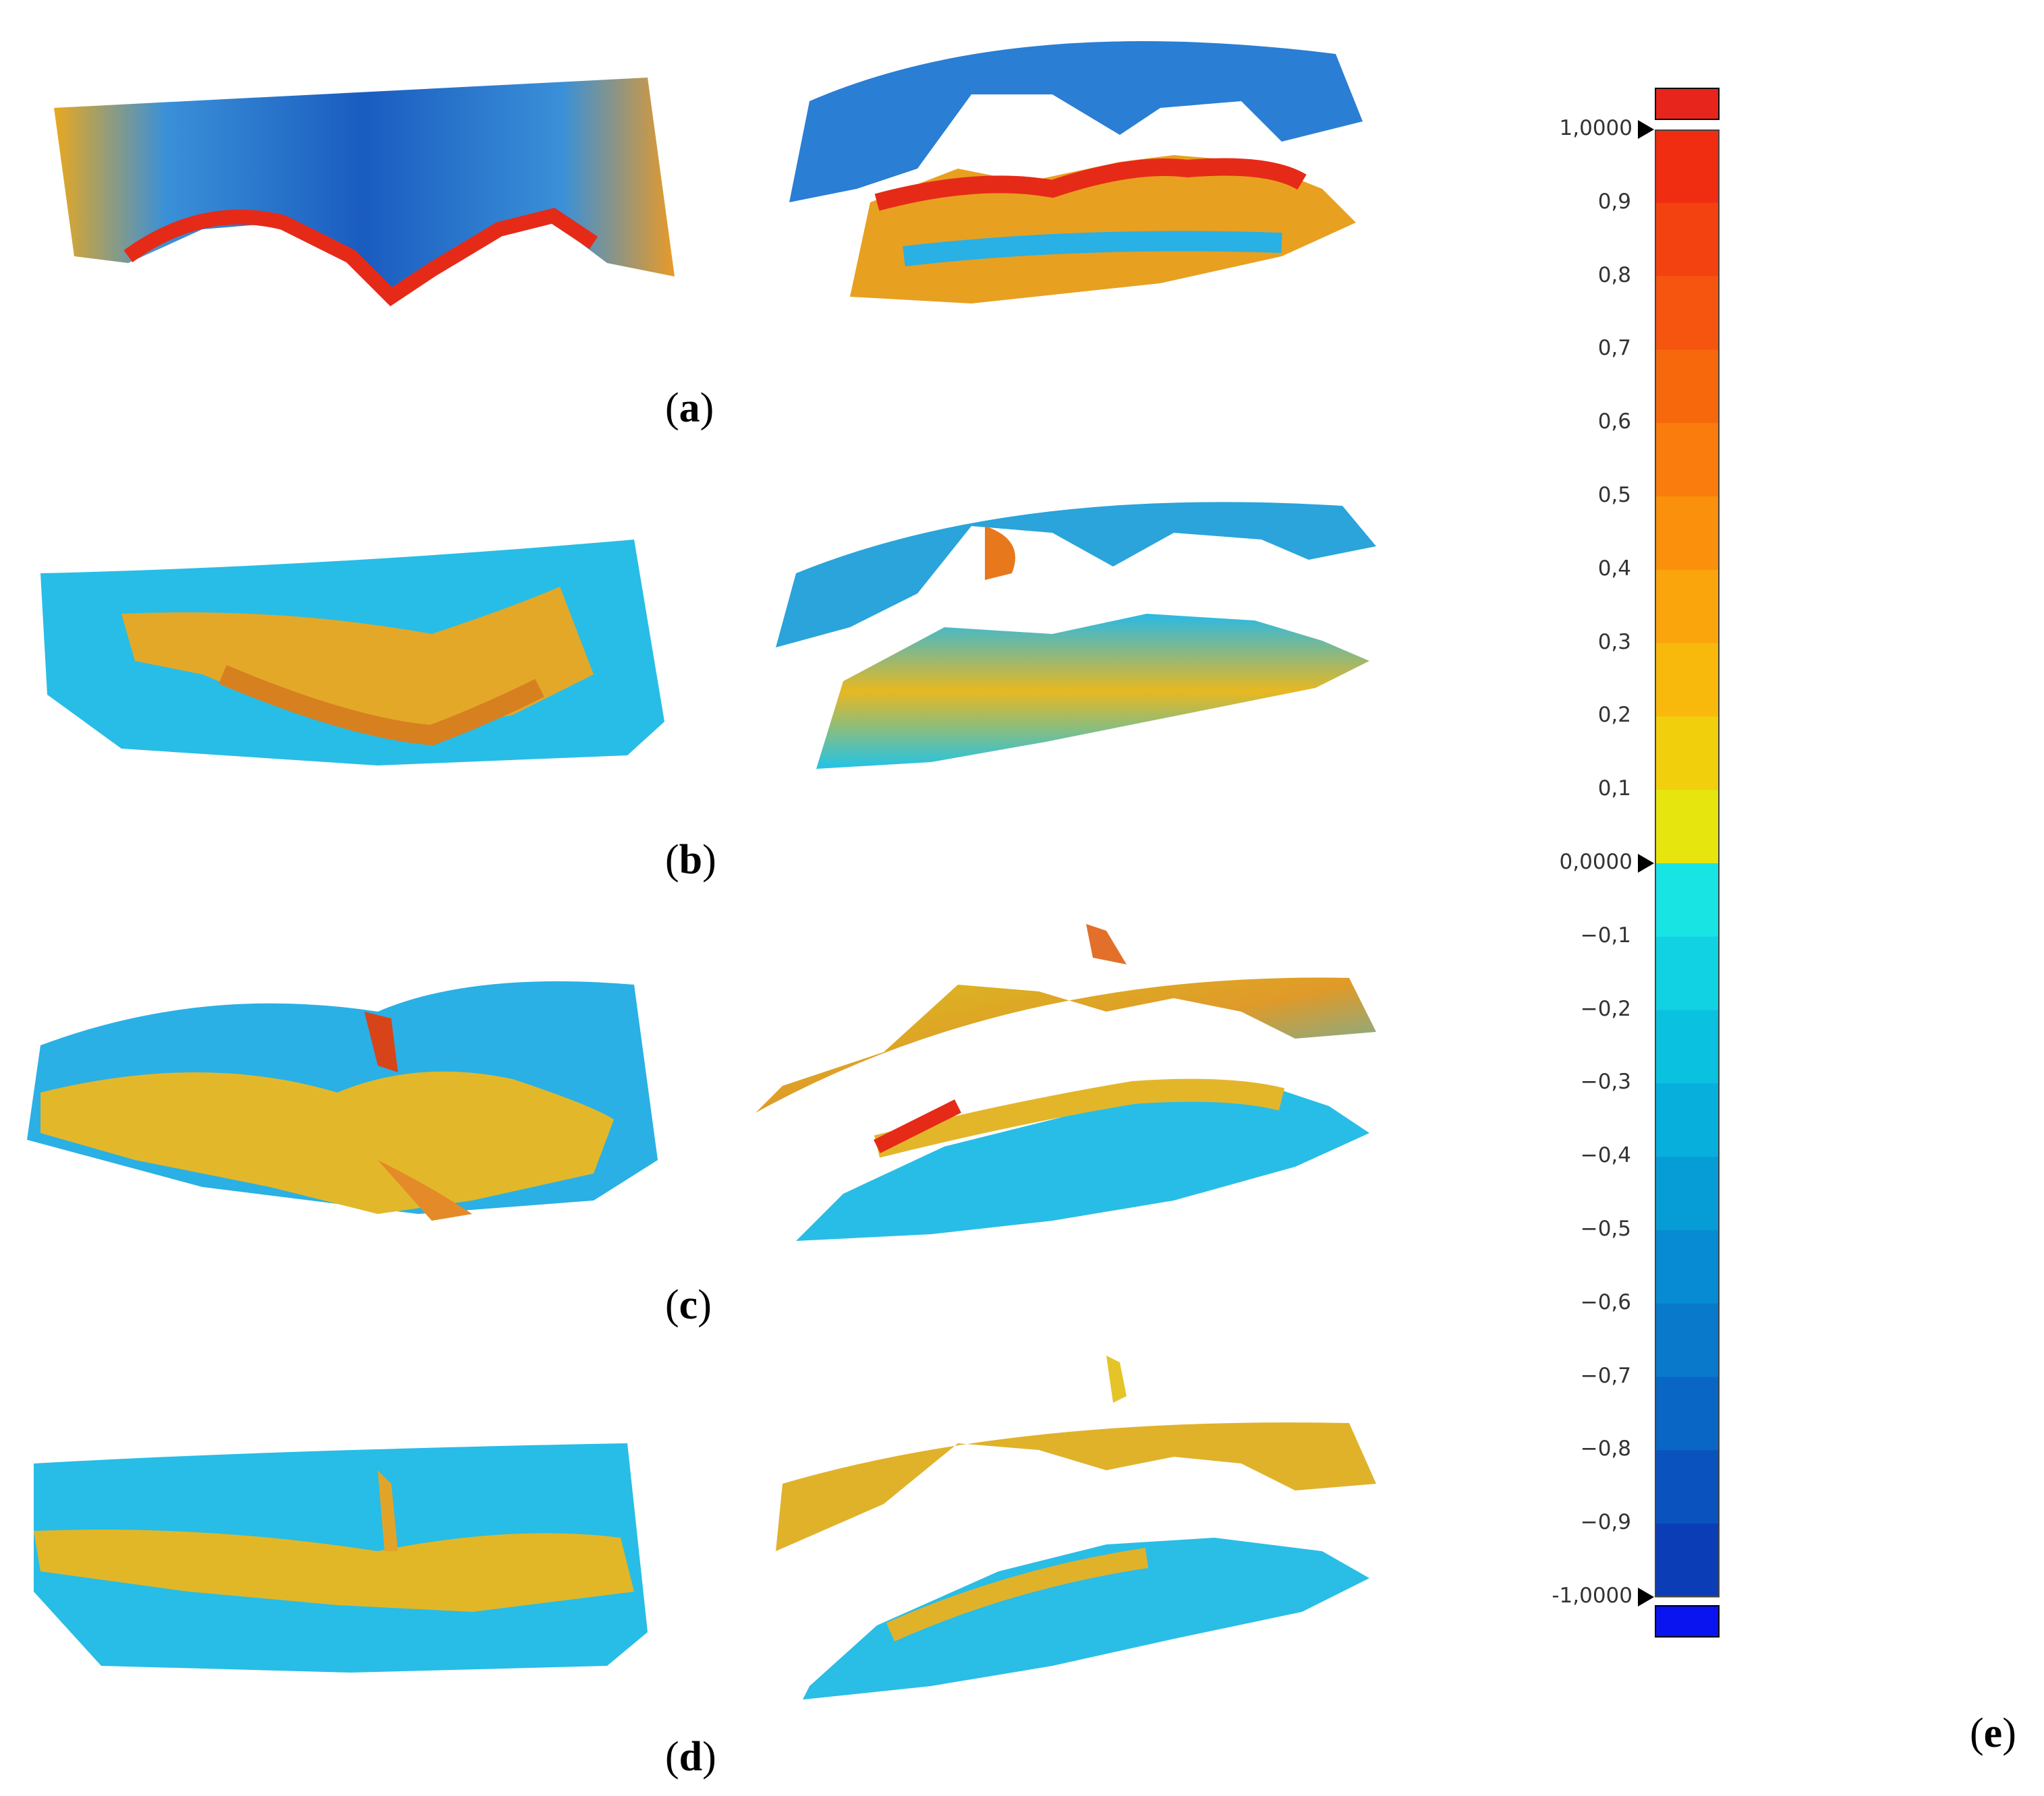 Image resolution: width=2044 pixels, height=1796 pixels. I want to click on colorbar-gradient, so click(1687, 864).